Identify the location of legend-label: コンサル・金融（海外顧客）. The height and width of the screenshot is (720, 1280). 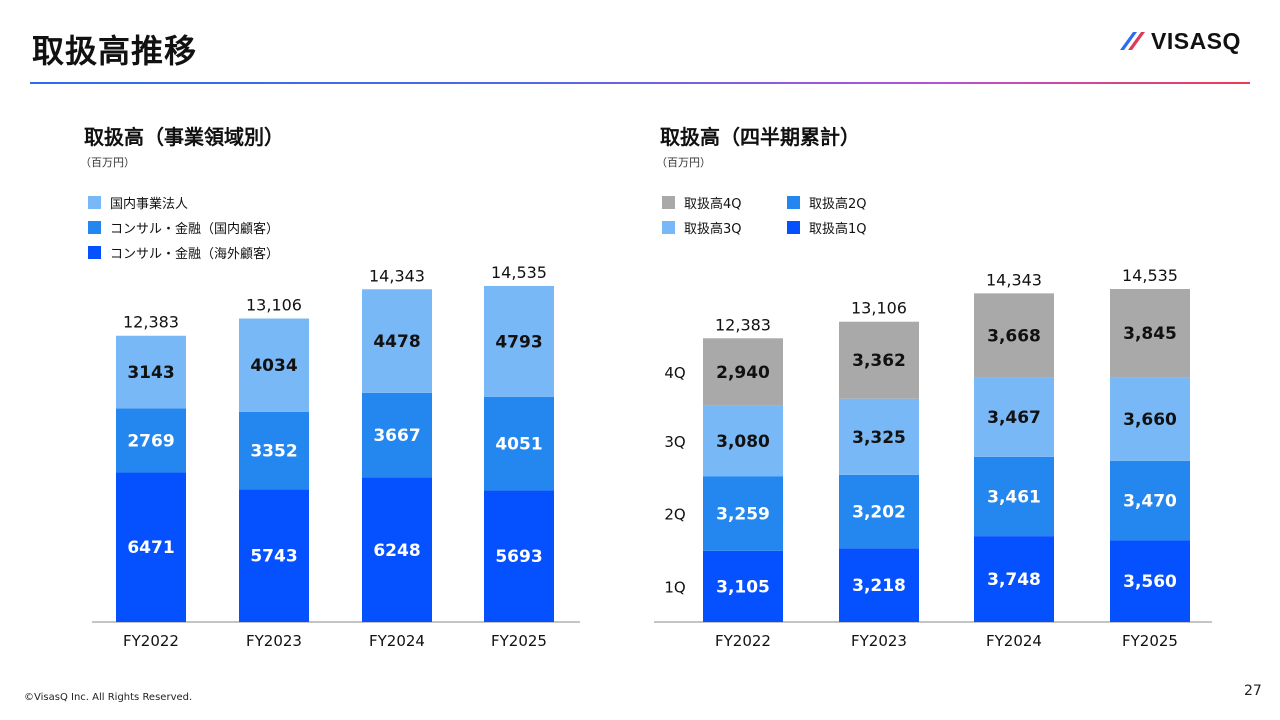
(195, 254).